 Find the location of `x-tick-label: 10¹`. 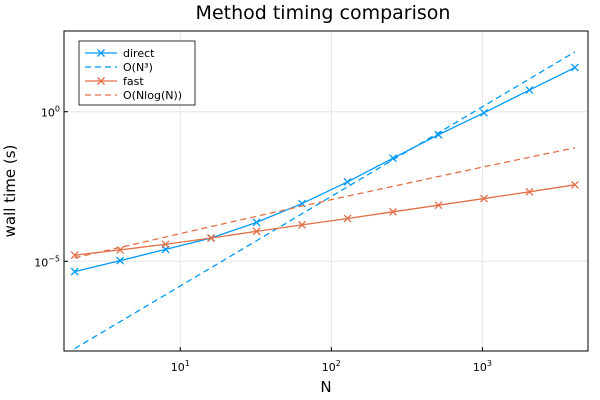

x-tick-label: 10¹ is located at coordinates (180, 366).